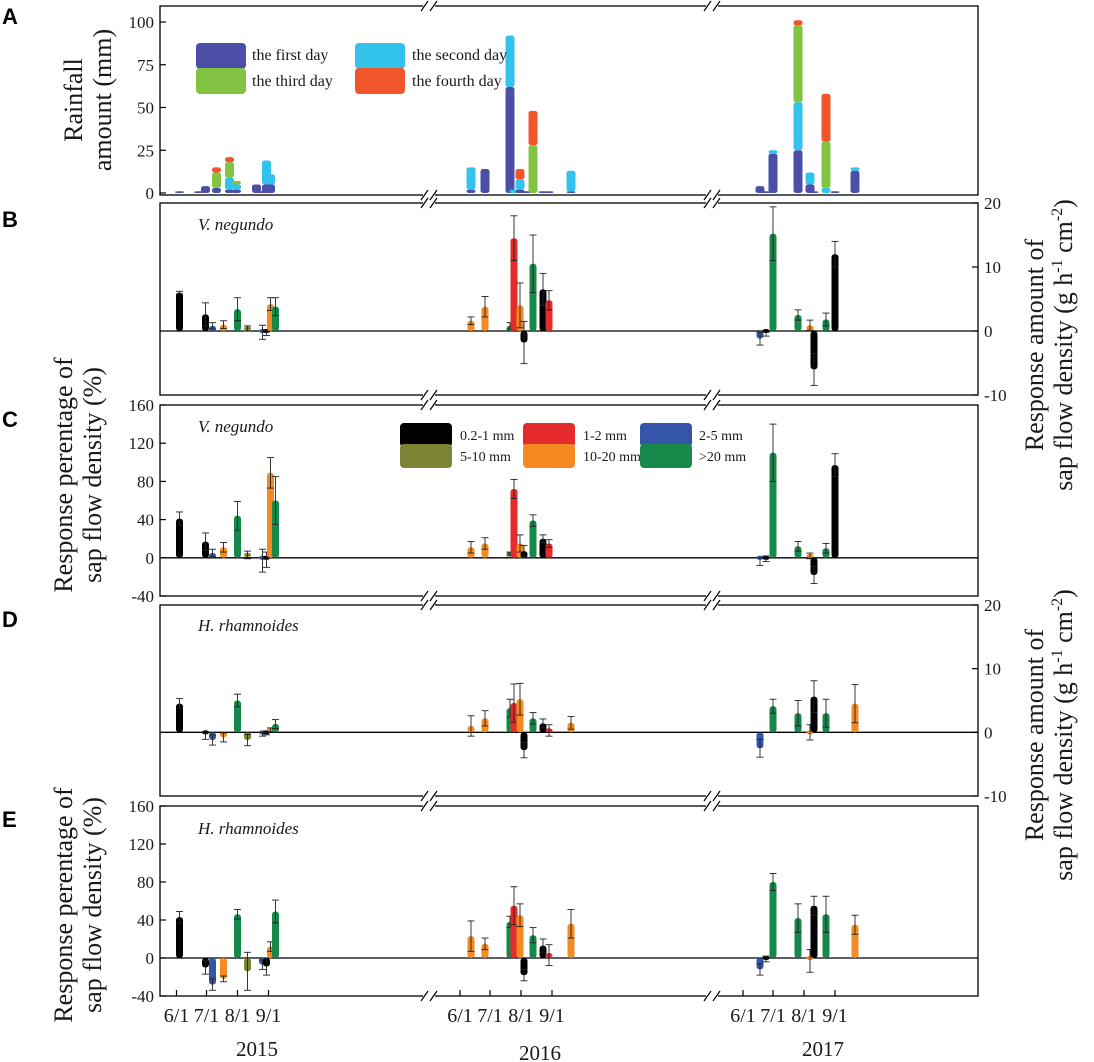 The width and height of the screenshot is (1094, 1062). Describe the element at coordinates (521, 1016) in the screenshot. I see `x-tick-label: 8/1` at that location.